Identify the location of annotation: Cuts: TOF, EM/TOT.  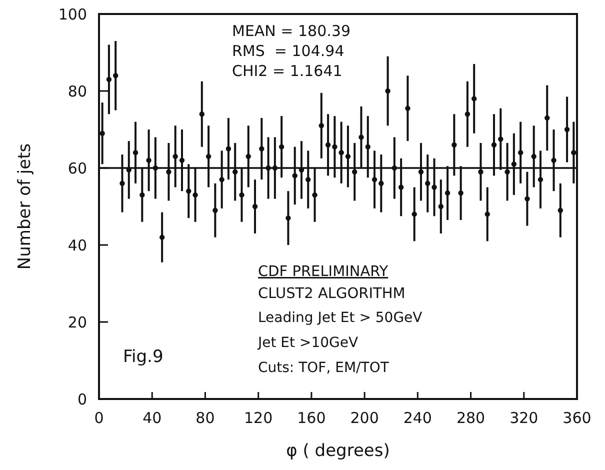
(324, 368).